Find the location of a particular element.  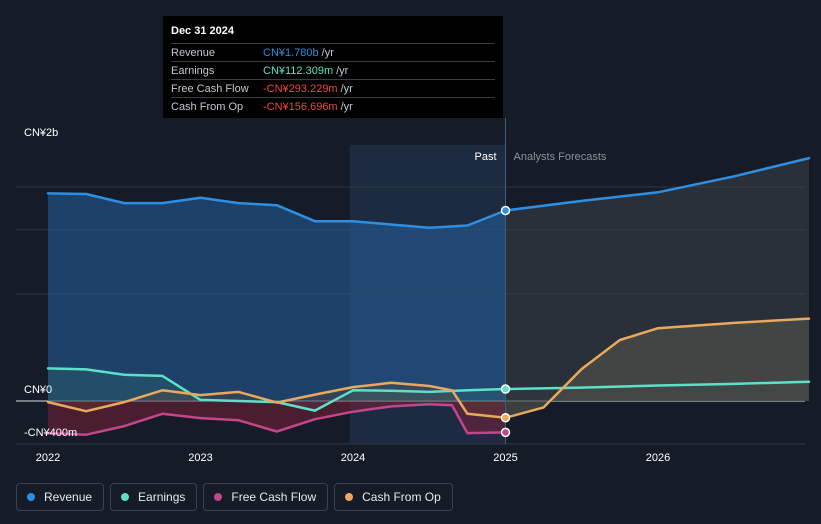

legend-item-free-cash-flow: Free Cash Flow is located at coordinates (266, 497).